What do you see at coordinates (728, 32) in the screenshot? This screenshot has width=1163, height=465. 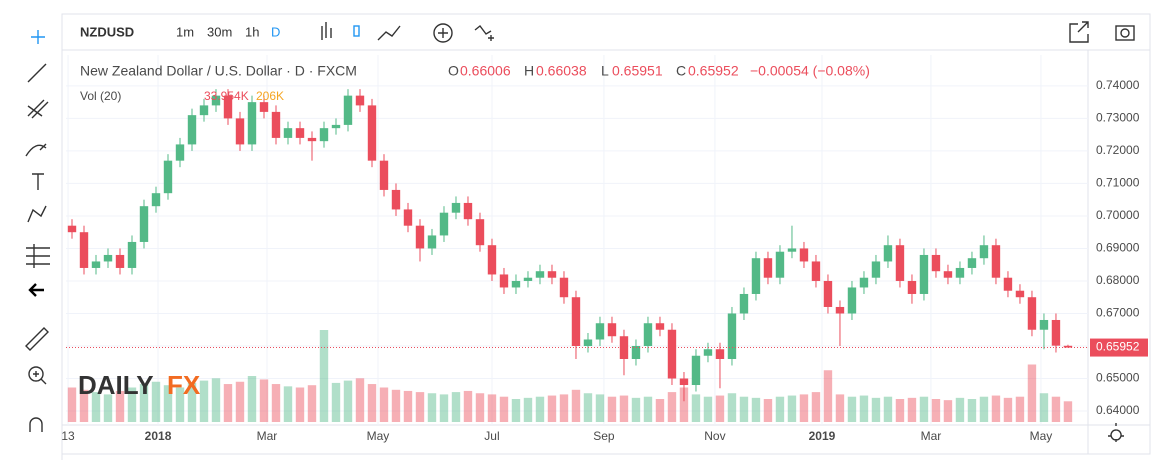 I see `toolbar-icons` at bounding box center [728, 32].